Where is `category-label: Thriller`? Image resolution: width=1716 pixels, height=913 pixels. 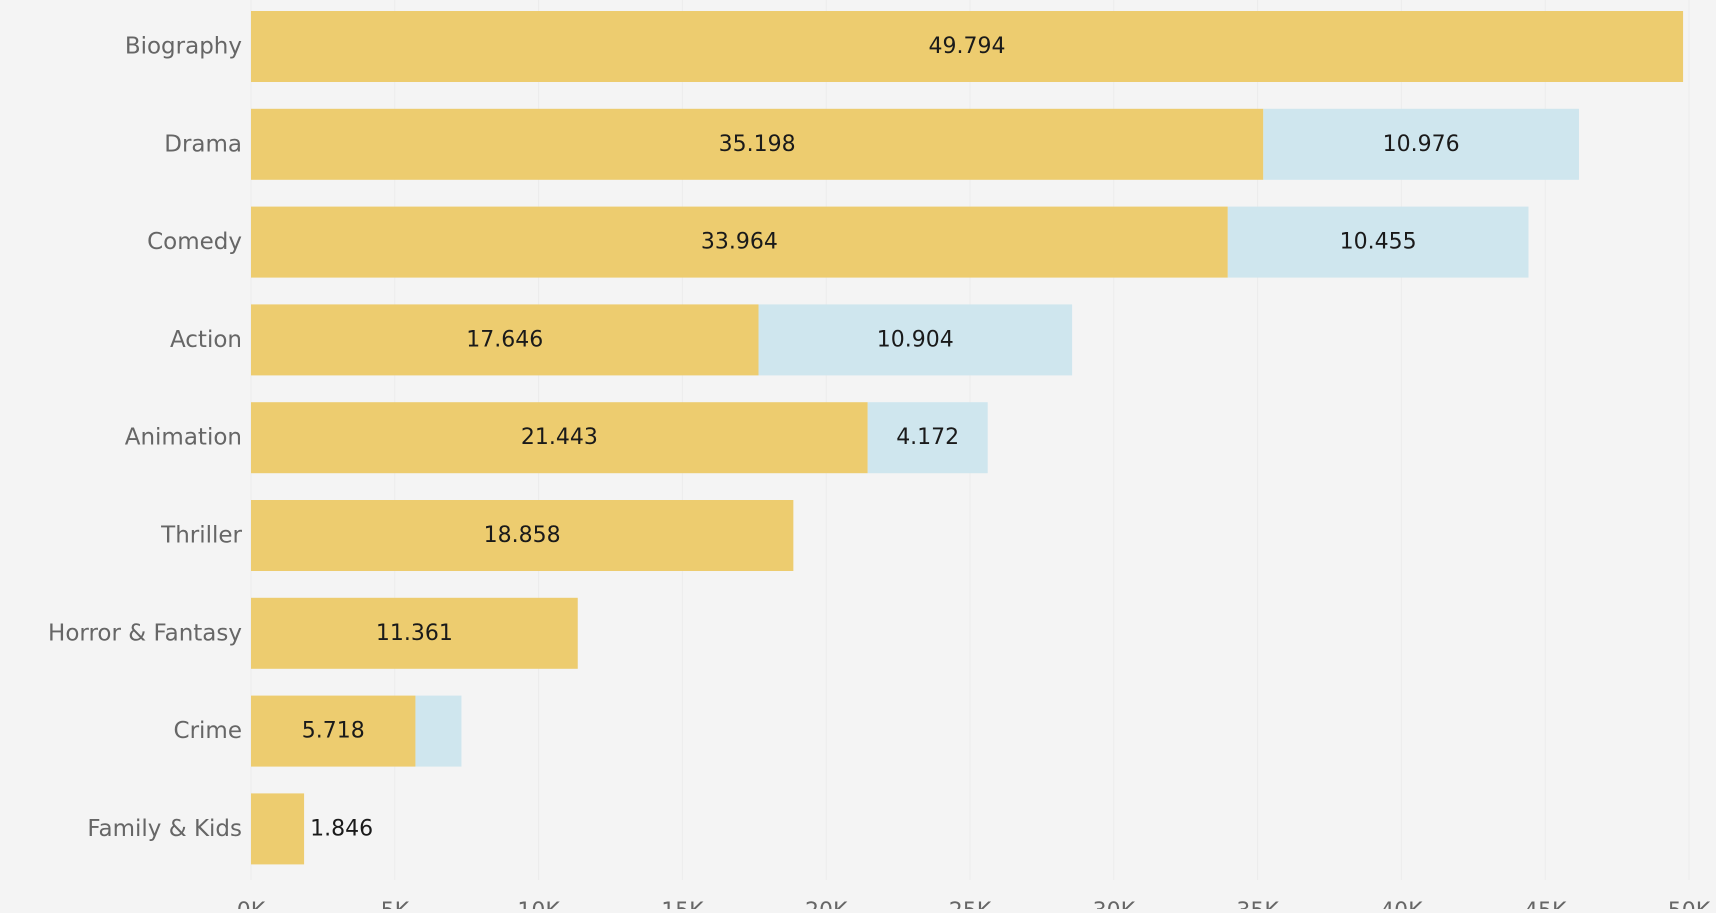 category-label: Thriller is located at coordinates (201, 536).